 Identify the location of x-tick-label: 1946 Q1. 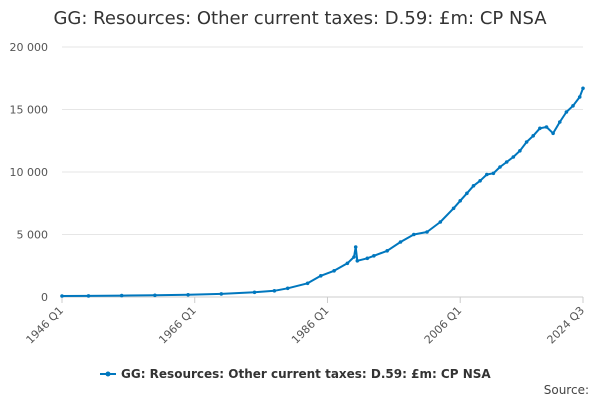
(45, 325).